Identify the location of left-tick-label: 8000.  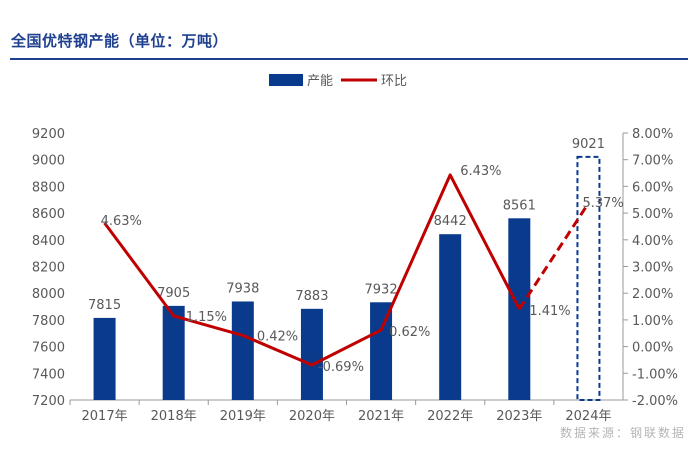
(48, 294).